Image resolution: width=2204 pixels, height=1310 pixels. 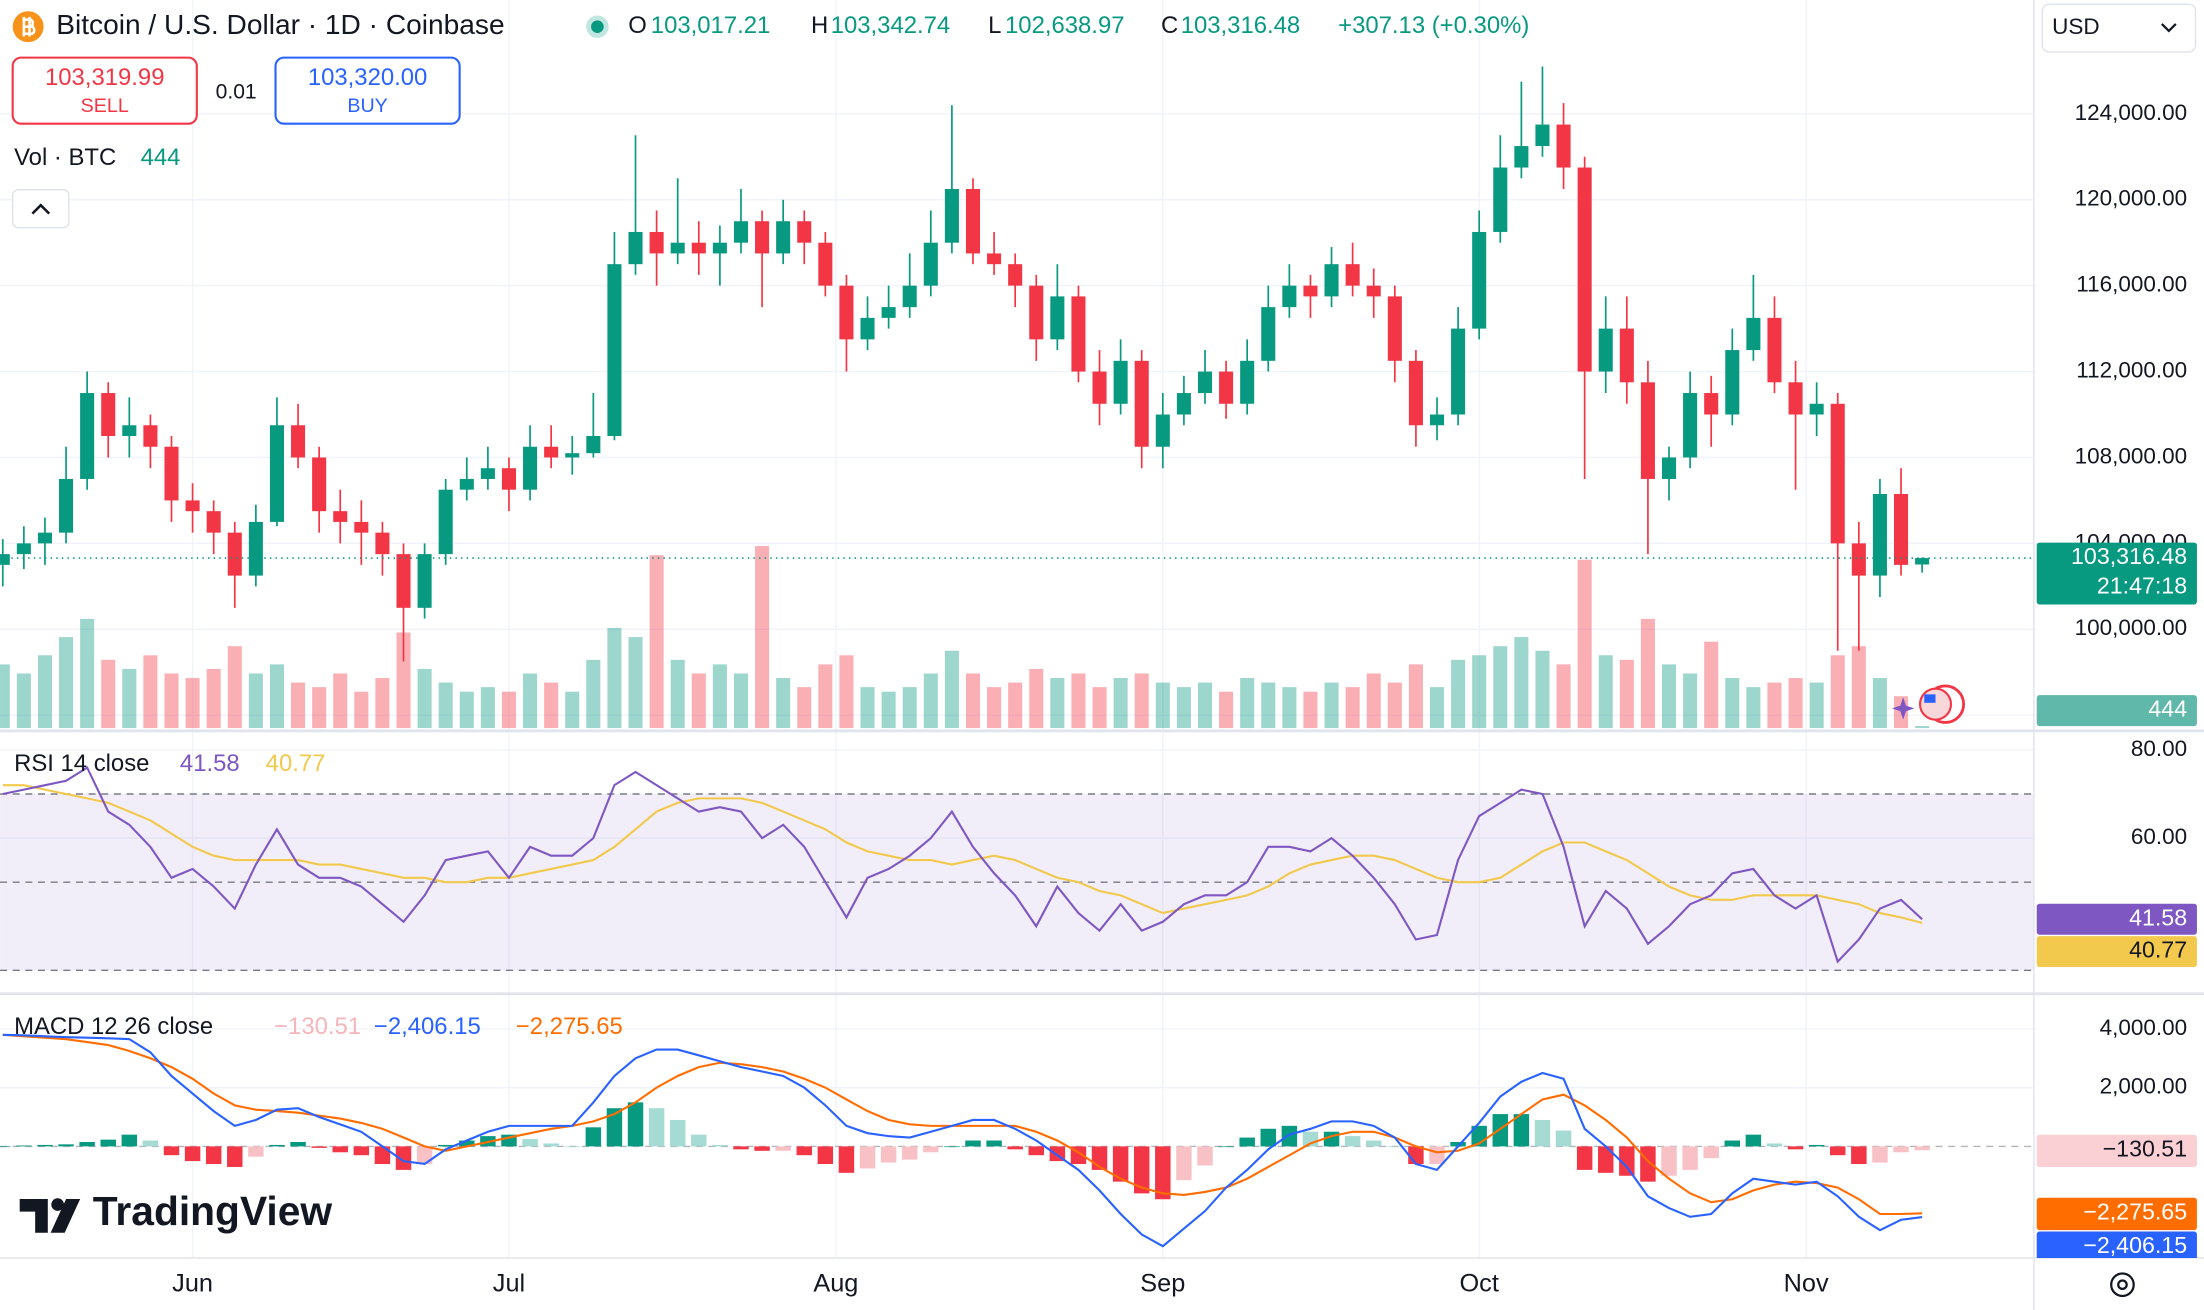 What do you see at coordinates (1935, 704) in the screenshot?
I see `event-icon` at bounding box center [1935, 704].